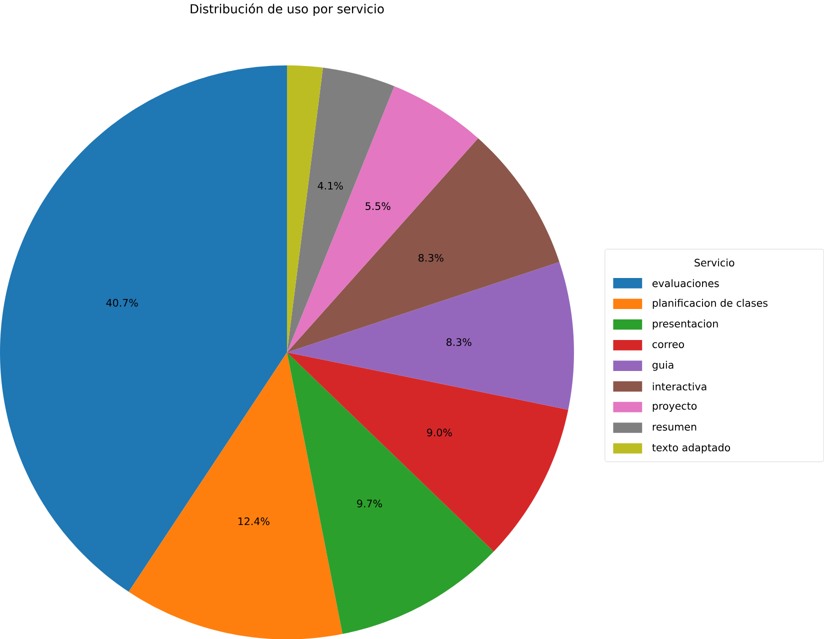 This screenshot has width=824, height=639. I want to click on legend-label: resumen, so click(674, 427).